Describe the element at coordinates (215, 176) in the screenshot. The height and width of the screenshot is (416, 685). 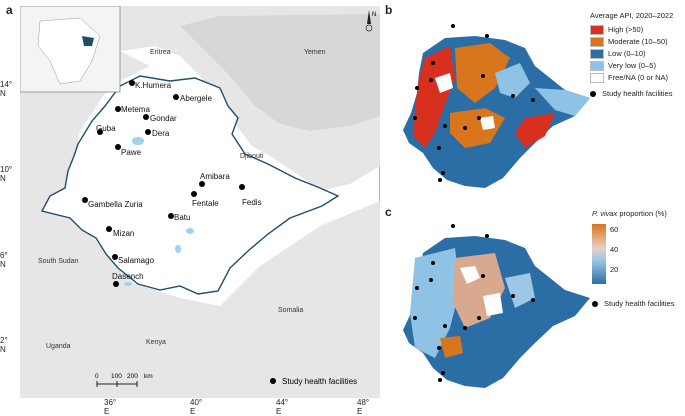
I see `site-amibara: Amibara` at that location.